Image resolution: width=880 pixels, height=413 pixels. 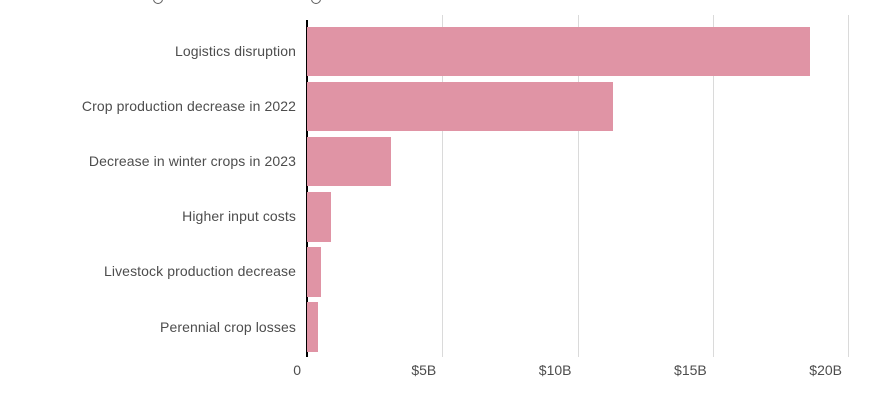 I want to click on category-label: Decrease in winter crops in 2023, so click(x=192, y=161).